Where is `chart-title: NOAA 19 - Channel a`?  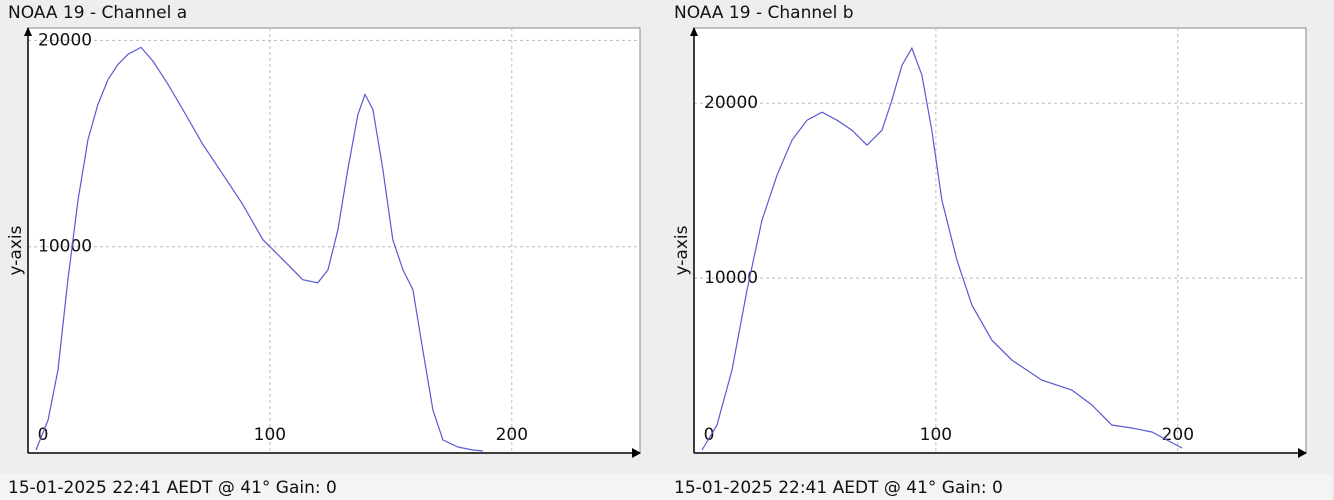
chart-title: NOAA 19 - Channel a is located at coordinates (97, 13).